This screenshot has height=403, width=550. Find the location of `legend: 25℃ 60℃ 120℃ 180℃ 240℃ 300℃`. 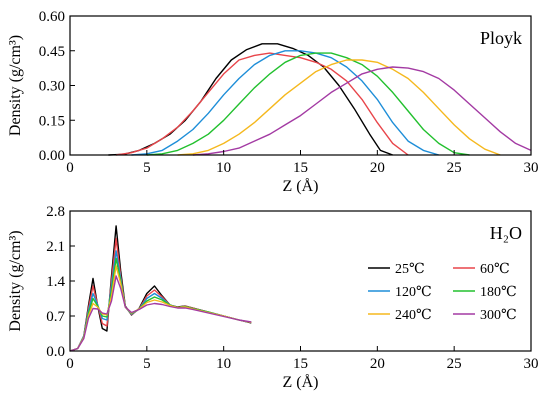

legend: 25℃ 60℃ 120℃ 180℃ 240℃ 300℃ is located at coordinates (442, 292).